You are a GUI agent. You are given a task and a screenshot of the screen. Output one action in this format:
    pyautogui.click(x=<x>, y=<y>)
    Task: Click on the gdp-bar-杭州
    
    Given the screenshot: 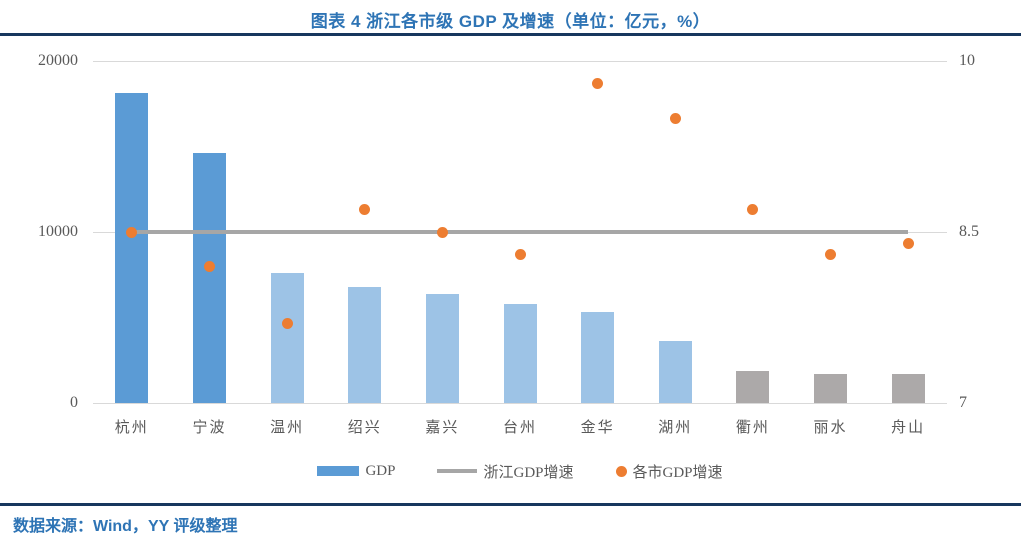 What is the action you would take?
    pyautogui.click(x=132, y=248)
    